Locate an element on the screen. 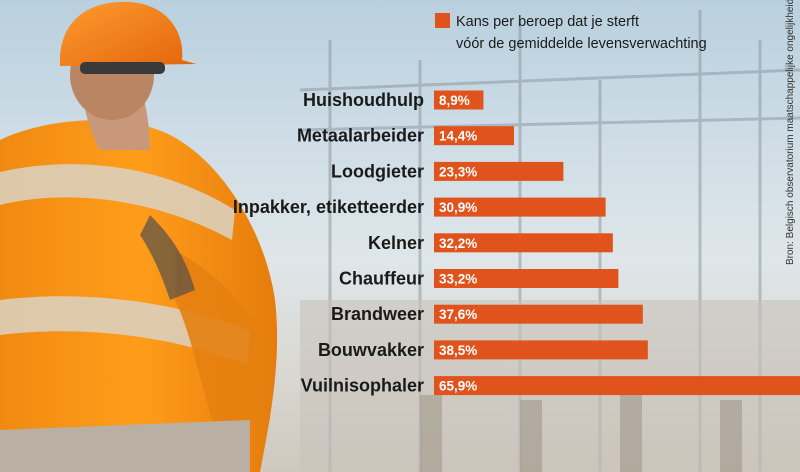 The height and width of the screenshot is (472, 800). legend-swatch is located at coordinates (442, 20).